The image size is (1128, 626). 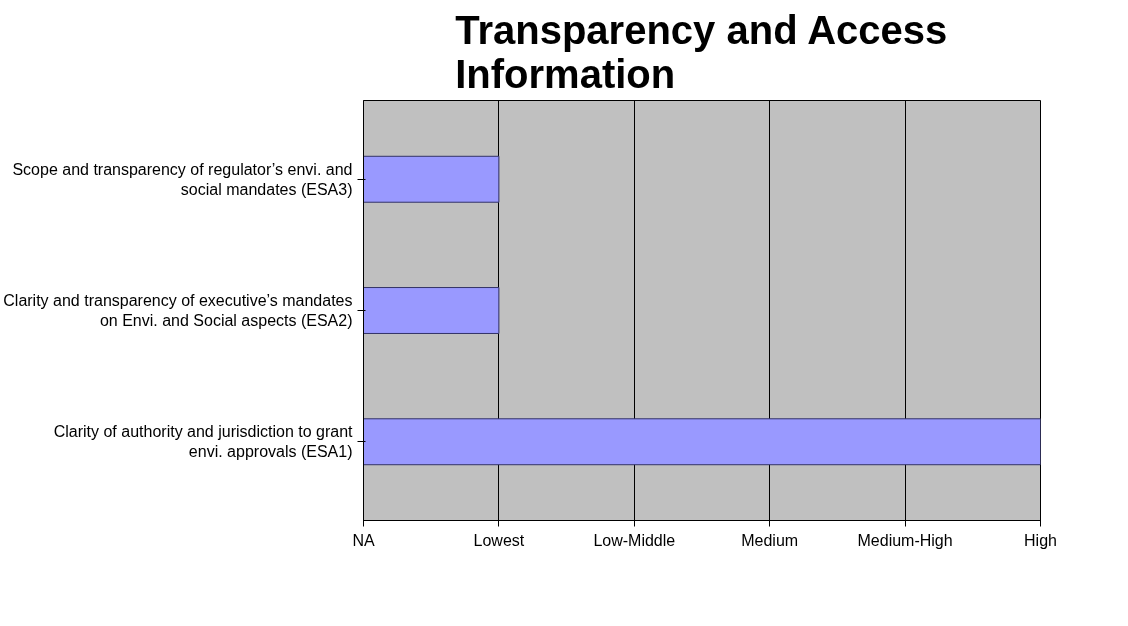 What do you see at coordinates (770, 540) in the screenshot?
I see `text: Medium` at bounding box center [770, 540].